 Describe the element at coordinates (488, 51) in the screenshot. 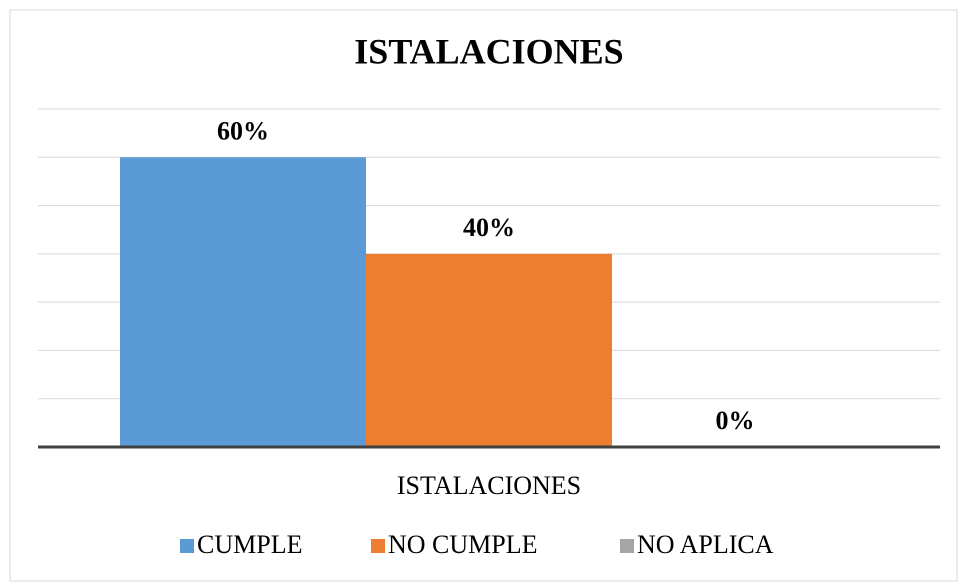

I see `chart-title: ISTALACIONES` at that location.